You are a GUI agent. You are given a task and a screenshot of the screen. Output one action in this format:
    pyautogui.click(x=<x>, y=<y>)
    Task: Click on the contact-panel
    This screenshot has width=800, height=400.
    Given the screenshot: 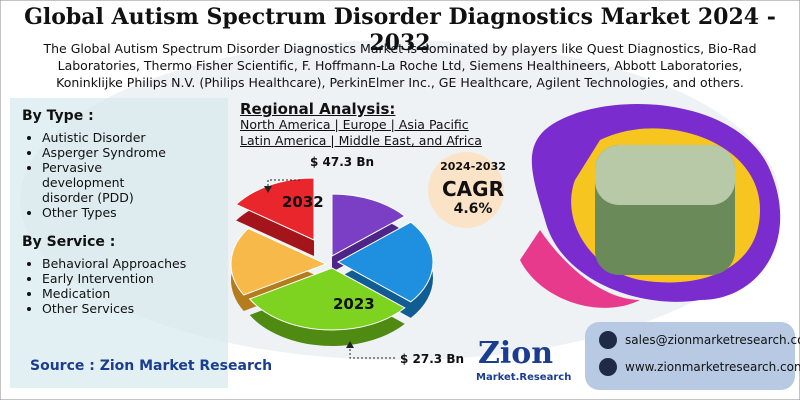 What is the action you would take?
    pyautogui.click(x=690, y=356)
    